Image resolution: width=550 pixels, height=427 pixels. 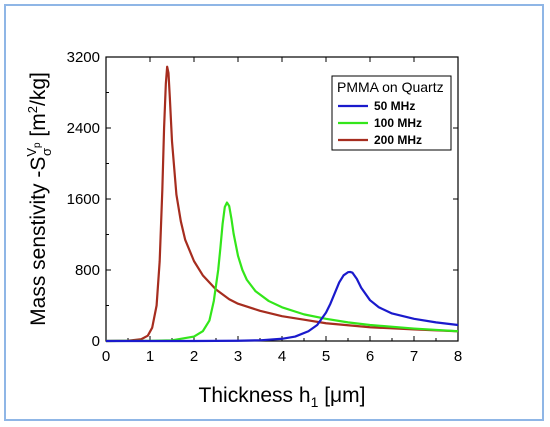 I want to click on legend-label: 200 MHz, so click(x=398, y=140).